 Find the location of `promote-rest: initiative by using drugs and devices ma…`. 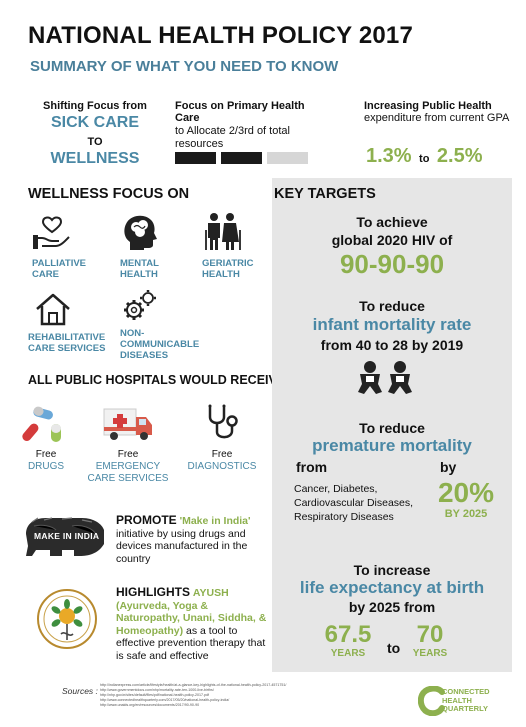

promote-rest: initiative by using drugs and devices ma… is located at coordinates (182, 546).